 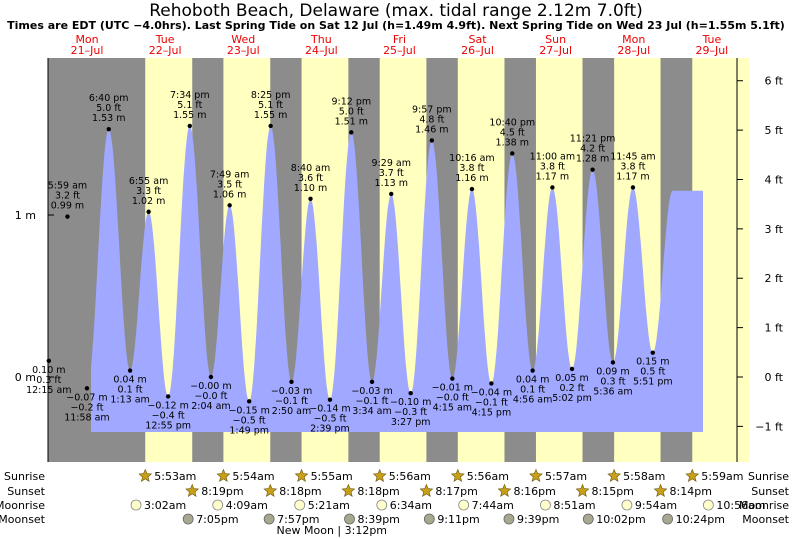 What do you see at coordinates (67, 196) in the screenshot?
I see `high-tide-label: 3.2 ft` at bounding box center [67, 196].